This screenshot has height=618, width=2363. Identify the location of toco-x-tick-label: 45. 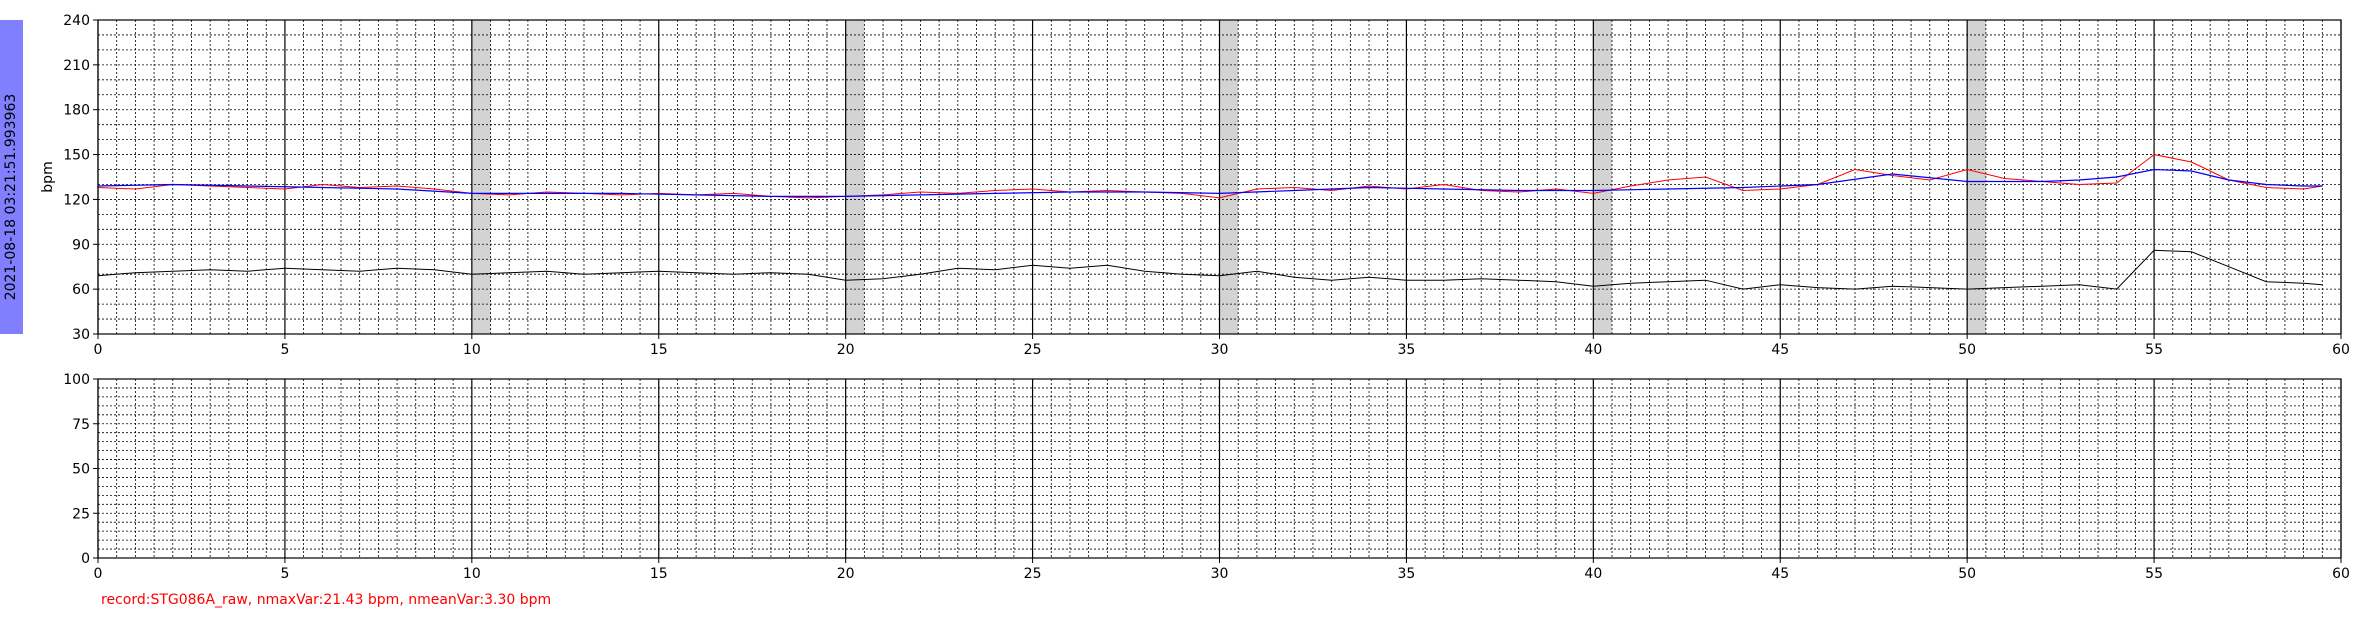
(1780, 574).